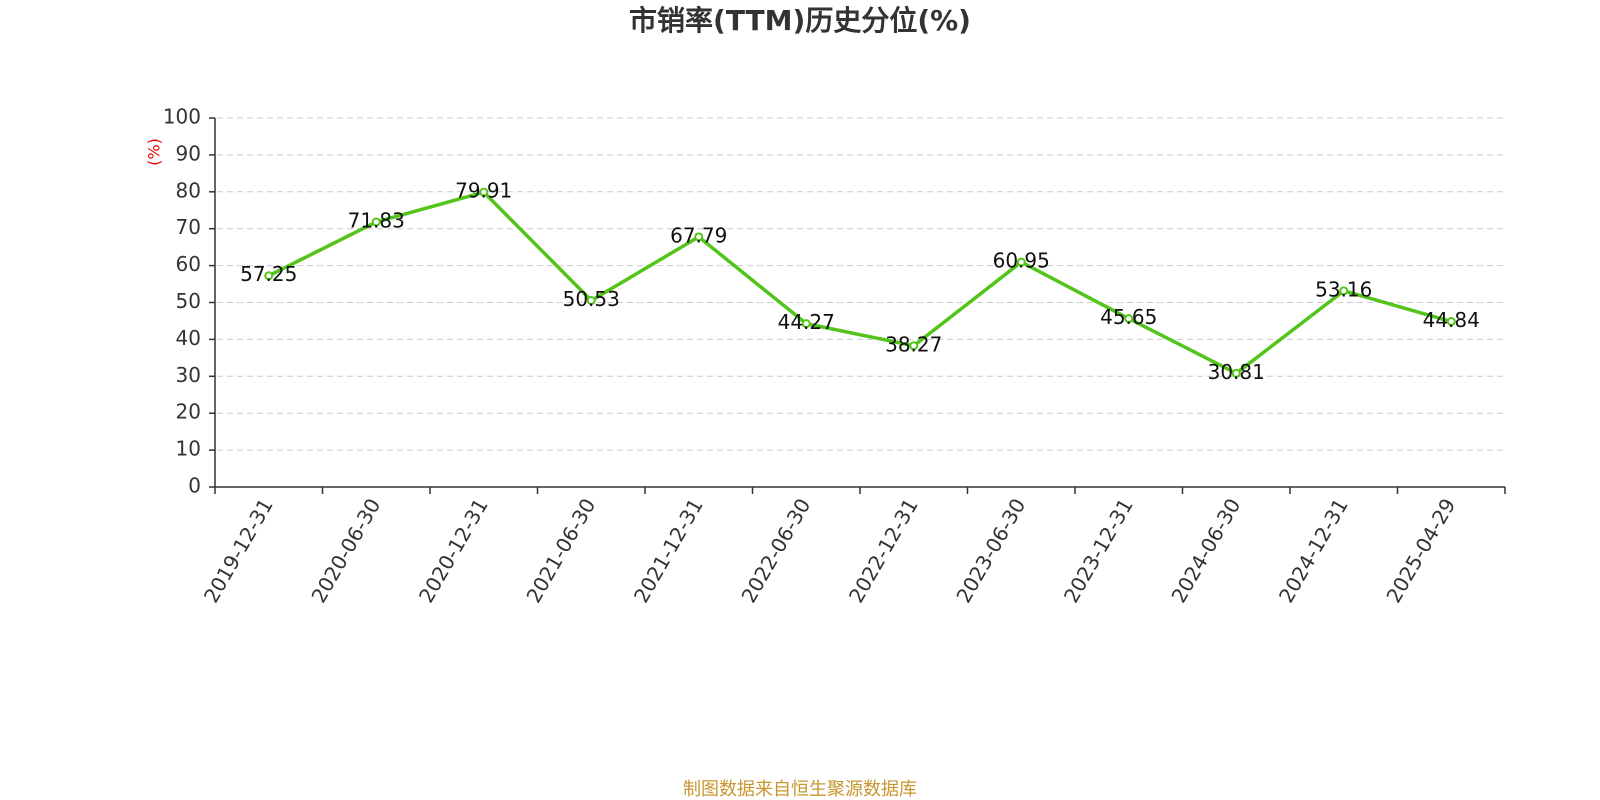 This screenshot has height=800, width=1600. I want to click on x-tick-label: 2024-06-30, so click(1205, 550).